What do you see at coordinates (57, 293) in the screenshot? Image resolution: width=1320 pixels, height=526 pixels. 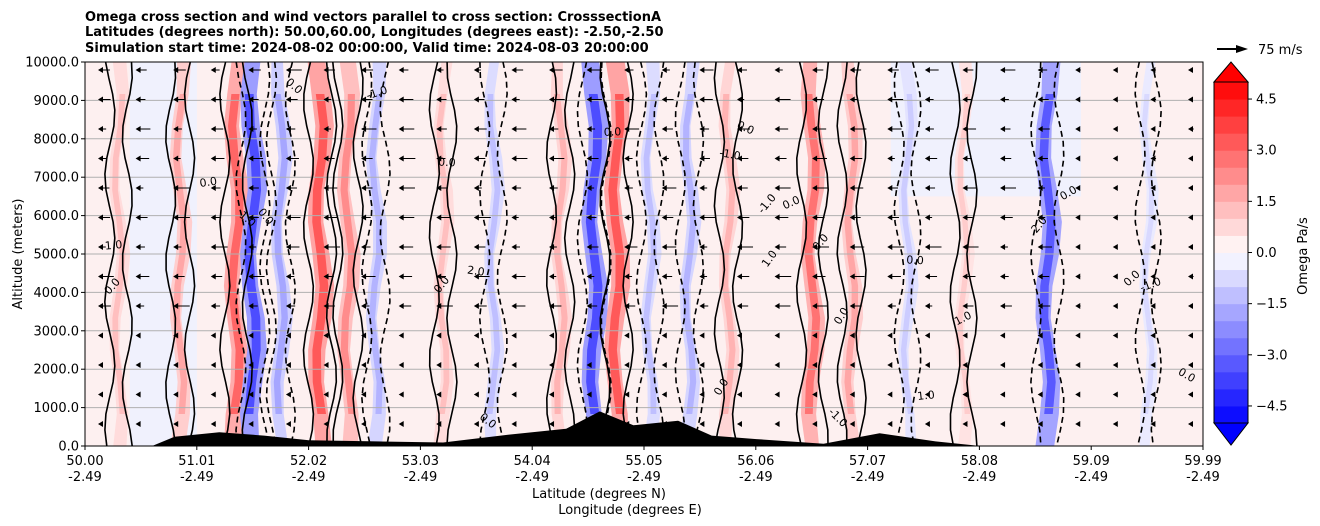 I see `y-tick-label: 4000.0` at bounding box center [57, 293].